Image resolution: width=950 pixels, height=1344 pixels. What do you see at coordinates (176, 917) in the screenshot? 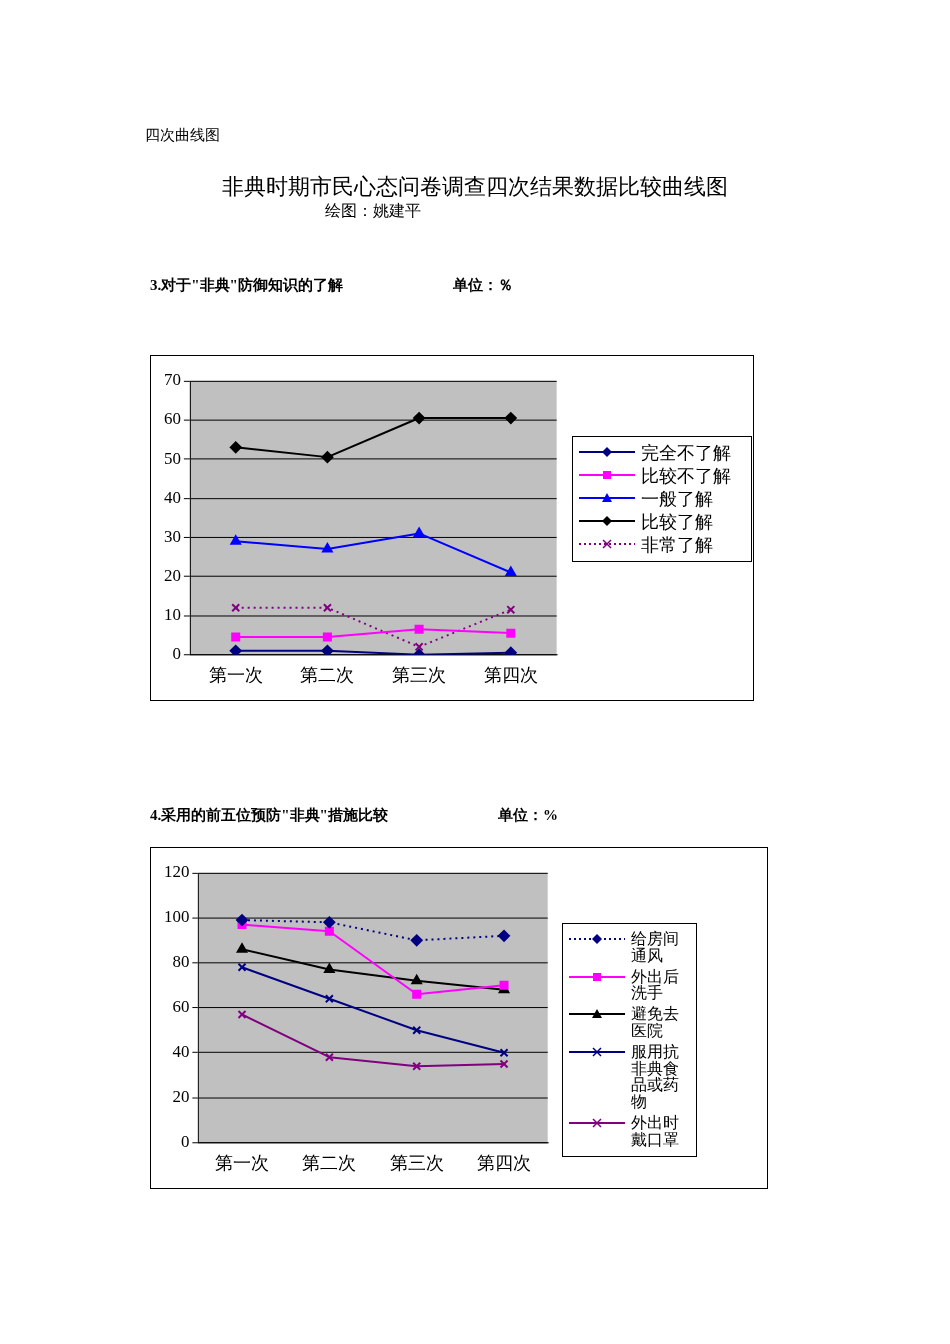
I see `y-tick-label: 100` at bounding box center [176, 917].